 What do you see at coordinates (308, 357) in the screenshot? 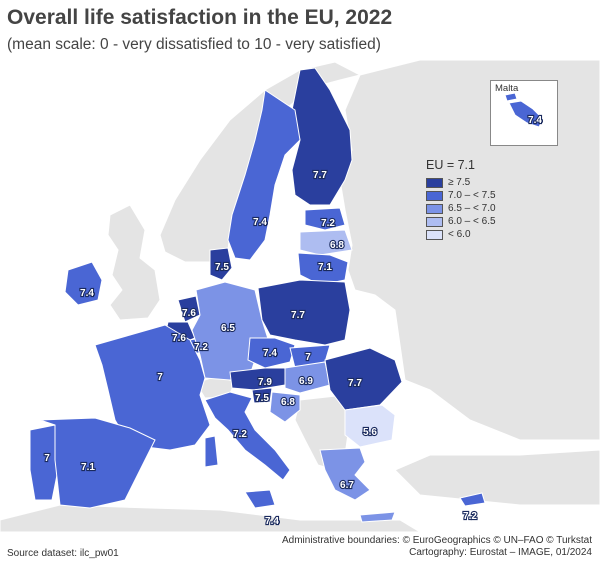
I see `label-slovakia: 7` at bounding box center [308, 357].